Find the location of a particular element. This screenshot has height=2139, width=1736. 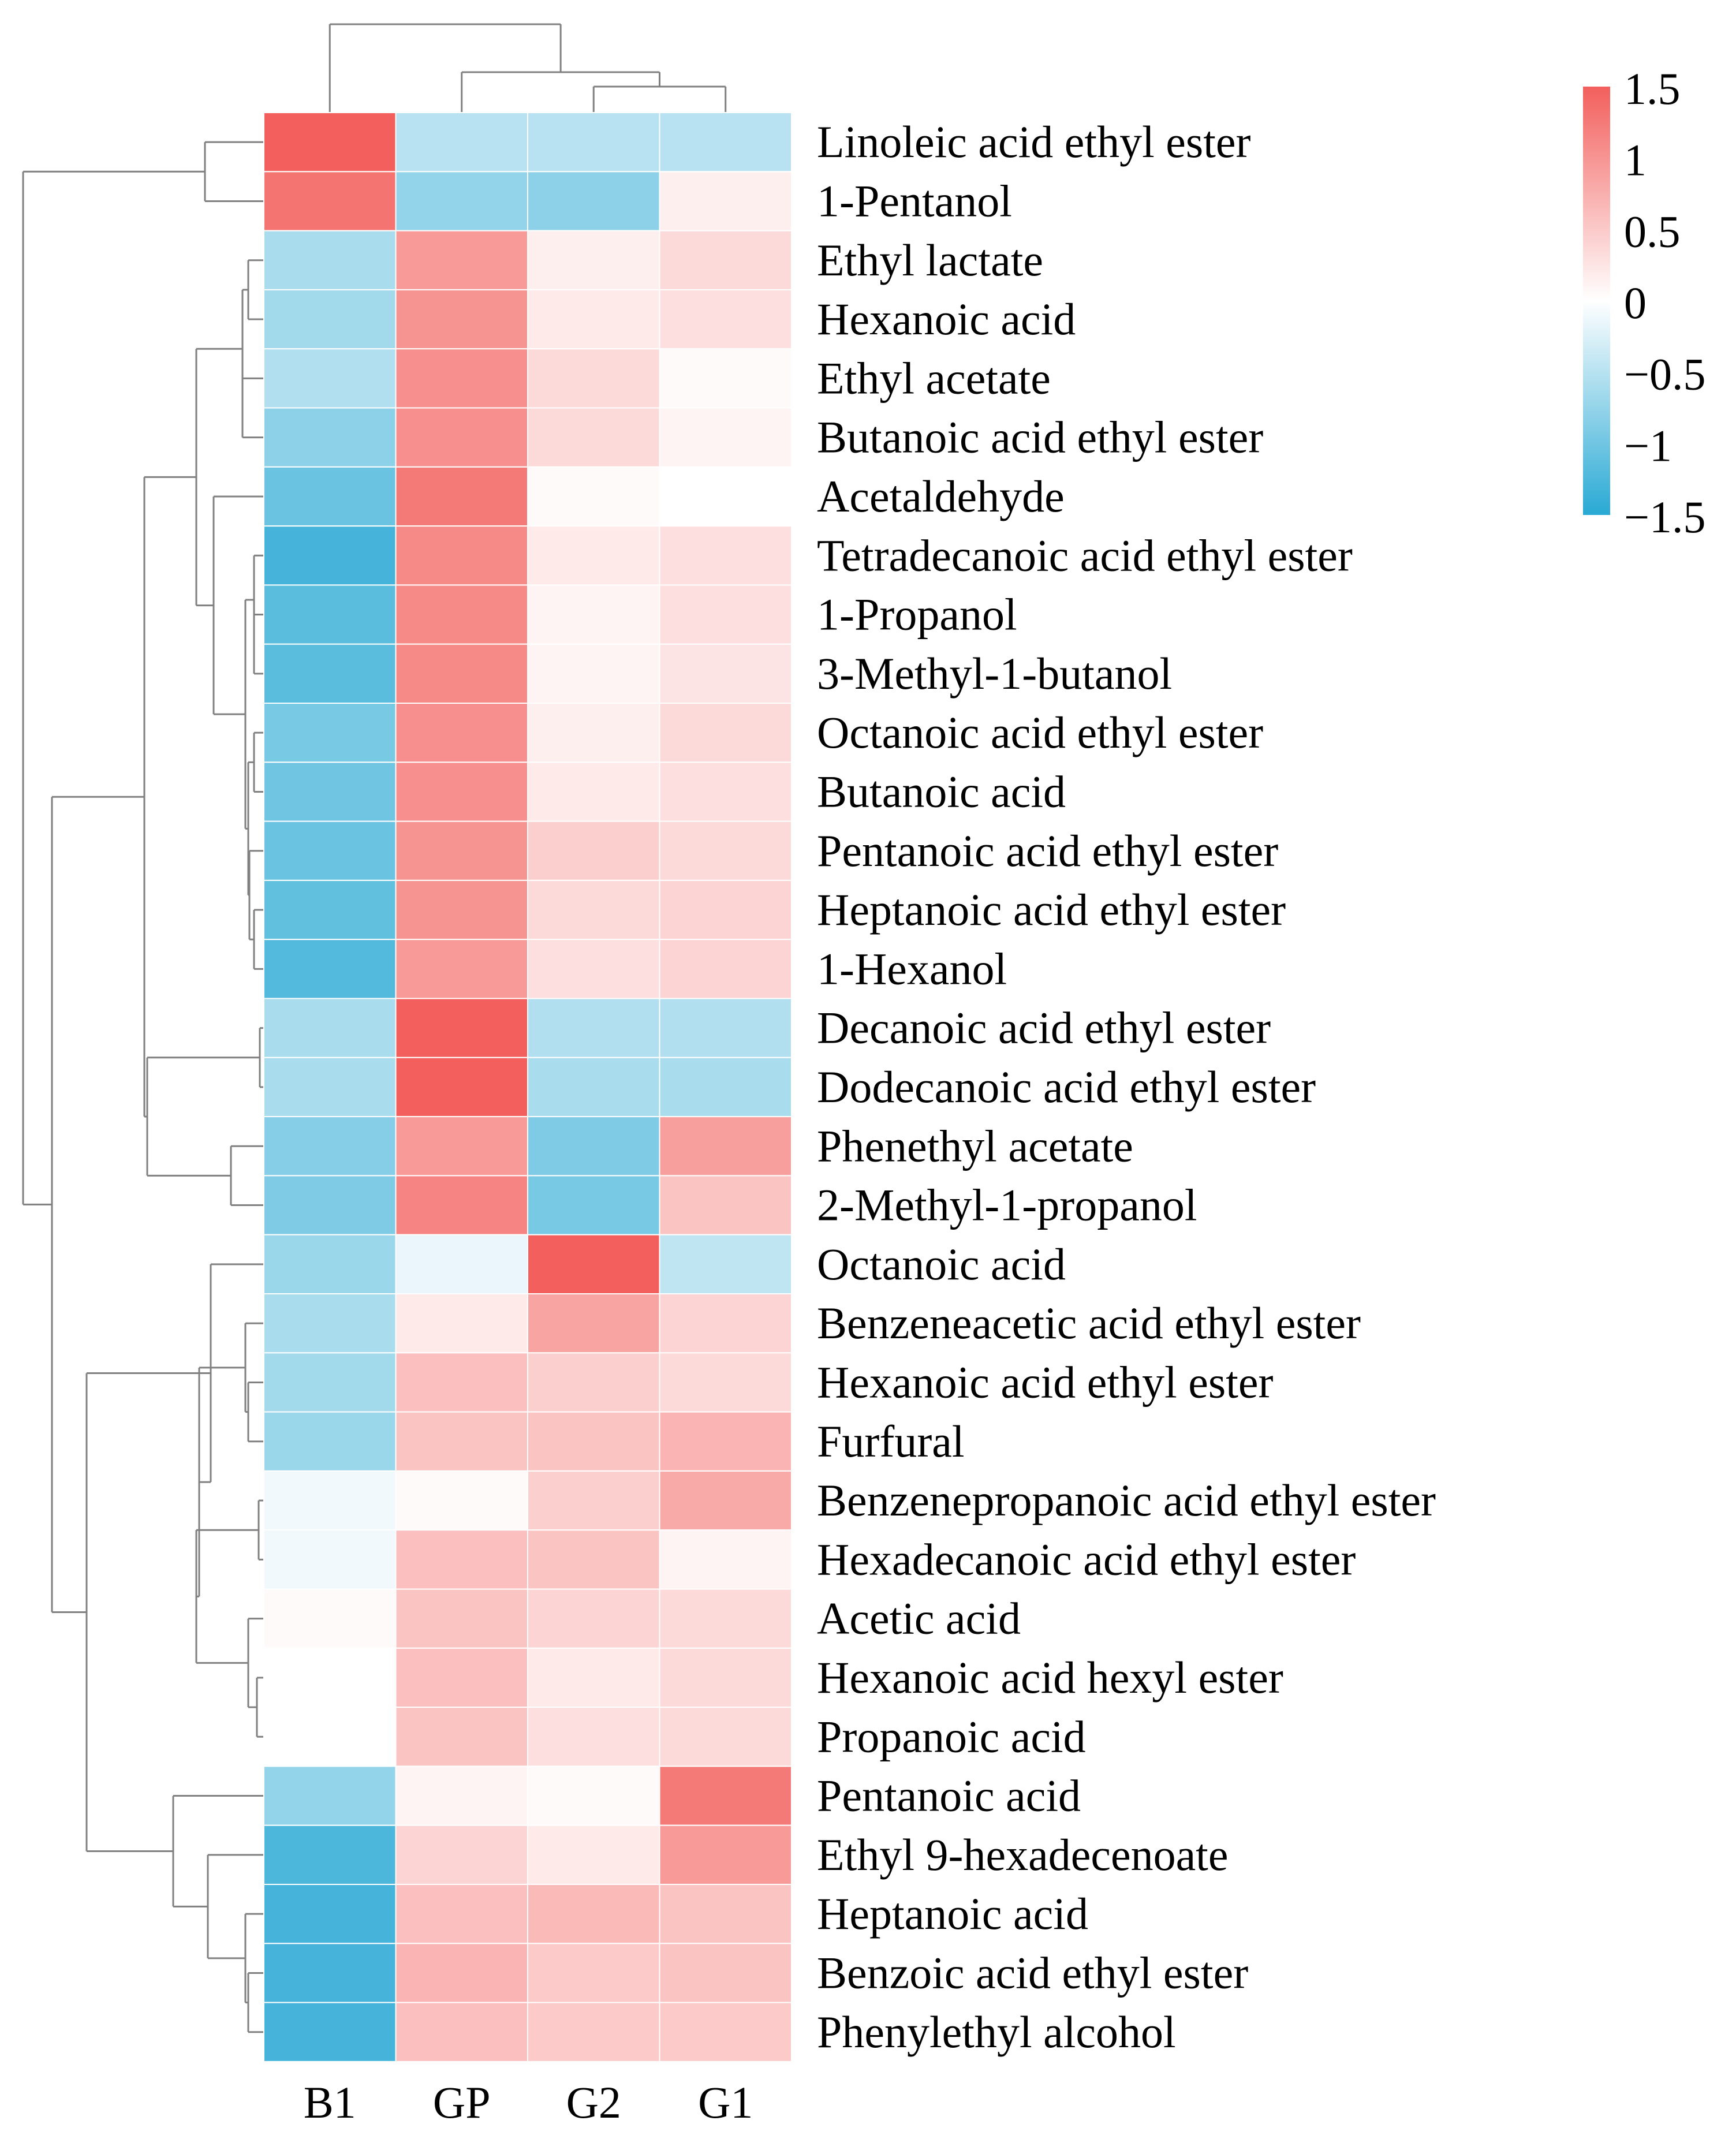

row-label: Tetradecanoic acid ethyl ester is located at coordinates (1085, 555).